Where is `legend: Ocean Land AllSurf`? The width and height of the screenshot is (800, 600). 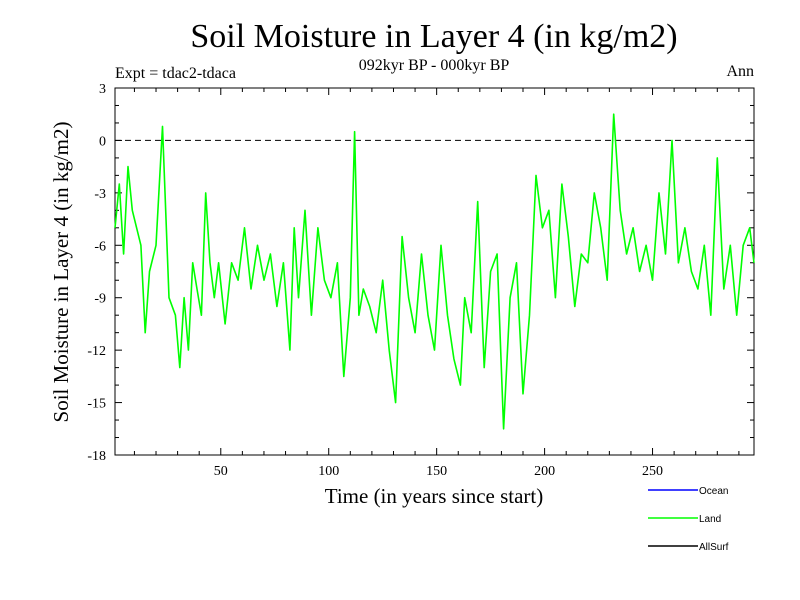 legend: Ocean Land AllSurf is located at coordinates (688, 519).